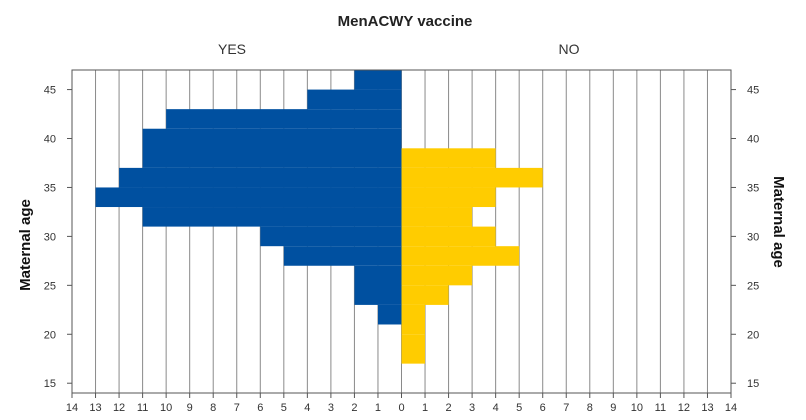  What do you see at coordinates (50, 237) in the screenshot?
I see `y-tick-label-left: 30` at bounding box center [50, 237].